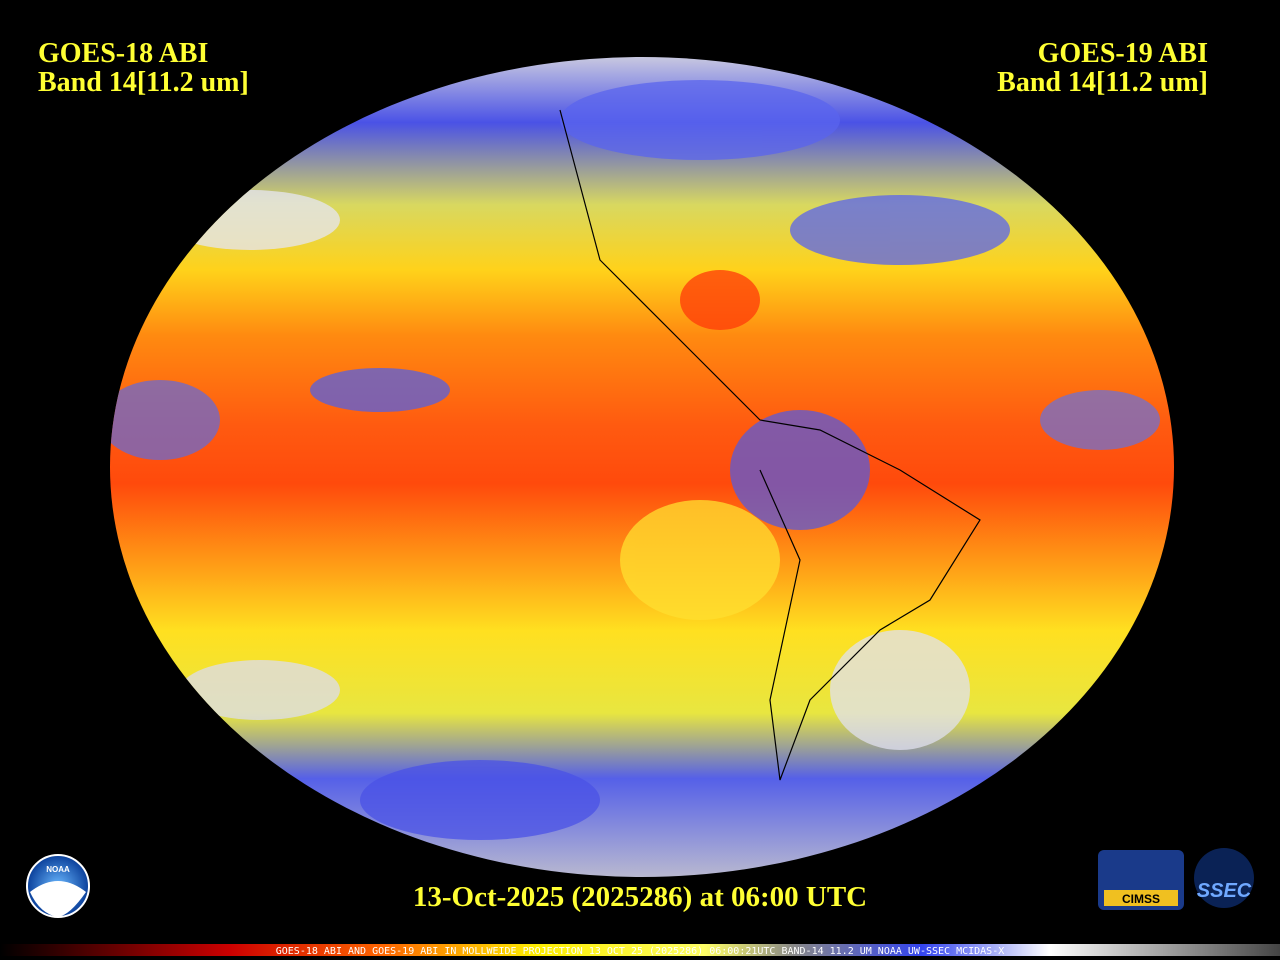 The width and height of the screenshot is (1280, 960). I want to click on right-satellite: GOES-19 ABI, so click(1123, 53).